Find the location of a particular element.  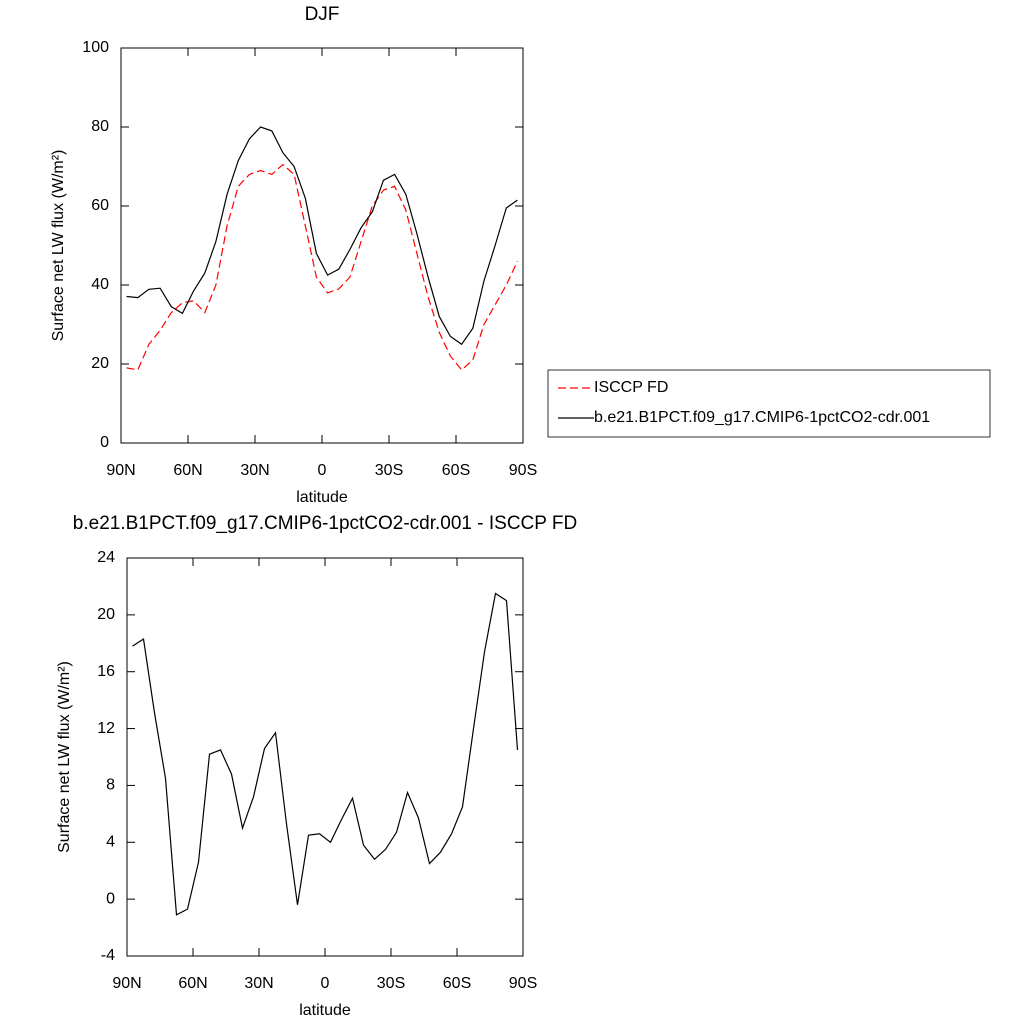

y-tick-label: 8 is located at coordinates (110, 785).